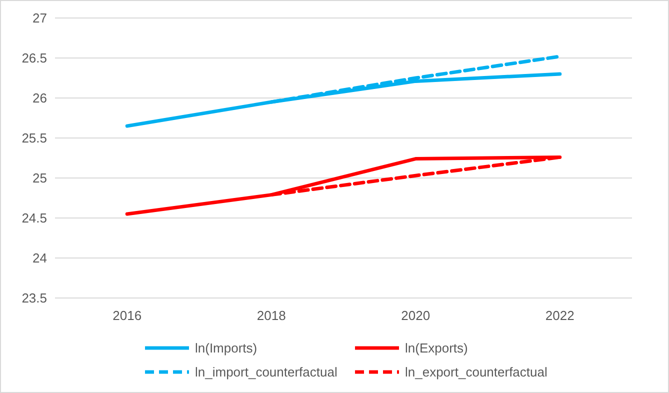  Describe the element at coordinates (271, 315) in the screenshot. I see `x-tick-label: 2018` at that location.